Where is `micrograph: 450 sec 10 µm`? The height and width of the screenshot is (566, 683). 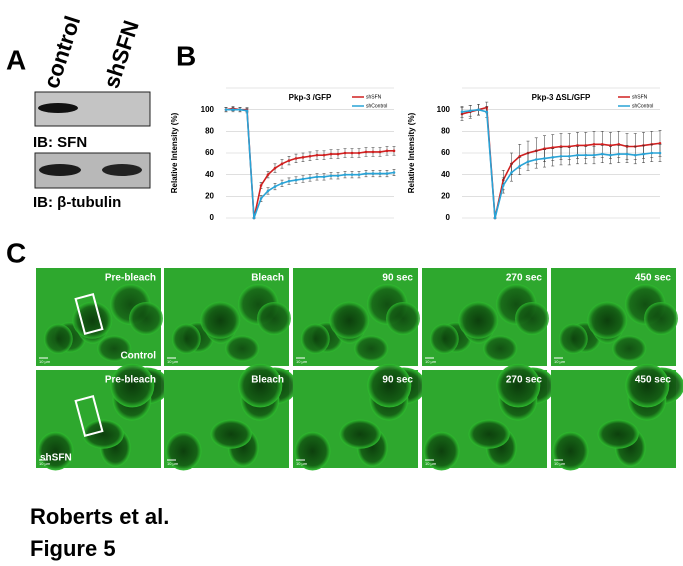
micrograph: 450 sec 10 µm is located at coordinates (617, 417).